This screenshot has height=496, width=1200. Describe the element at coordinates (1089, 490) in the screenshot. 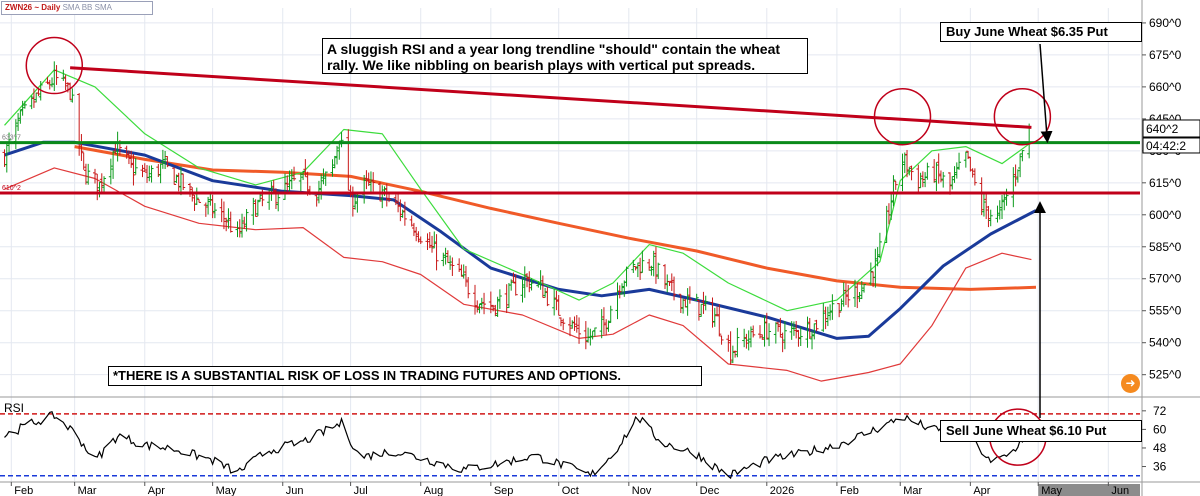

I see `future-date-shade` at that location.